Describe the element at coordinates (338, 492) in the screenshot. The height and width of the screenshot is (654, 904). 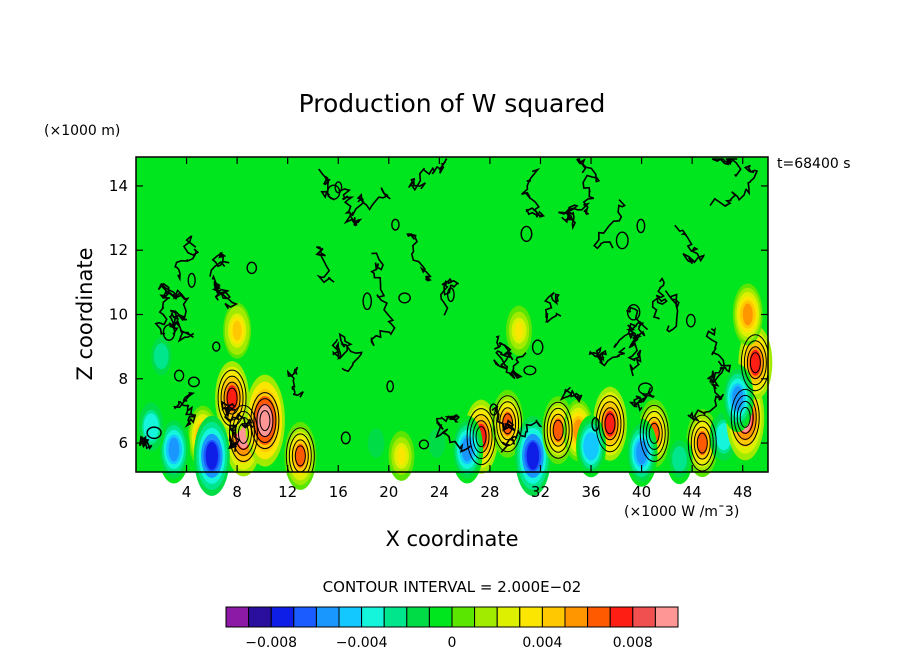
I see `x-tick-label: 16` at that location.